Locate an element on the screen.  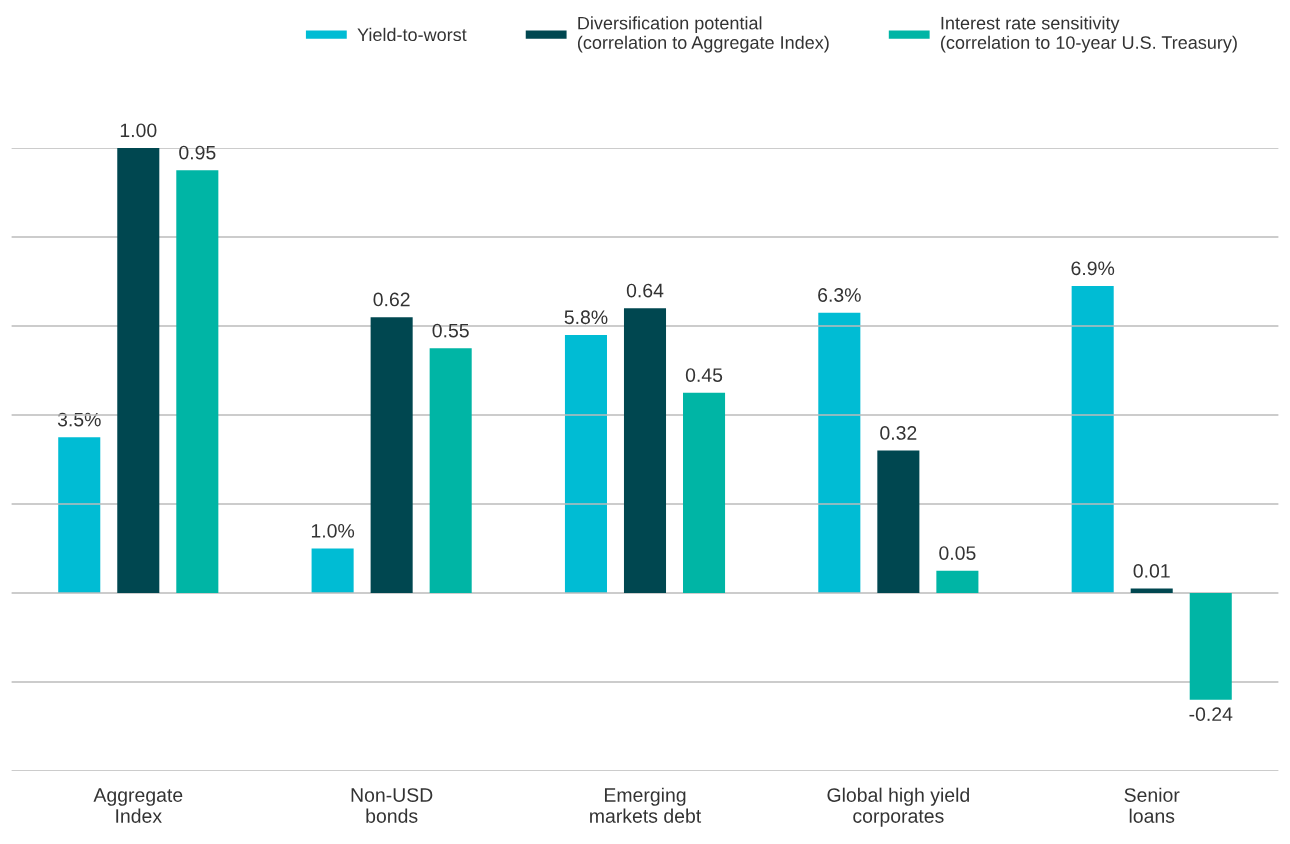
data-label: 0.32 is located at coordinates (898, 433).